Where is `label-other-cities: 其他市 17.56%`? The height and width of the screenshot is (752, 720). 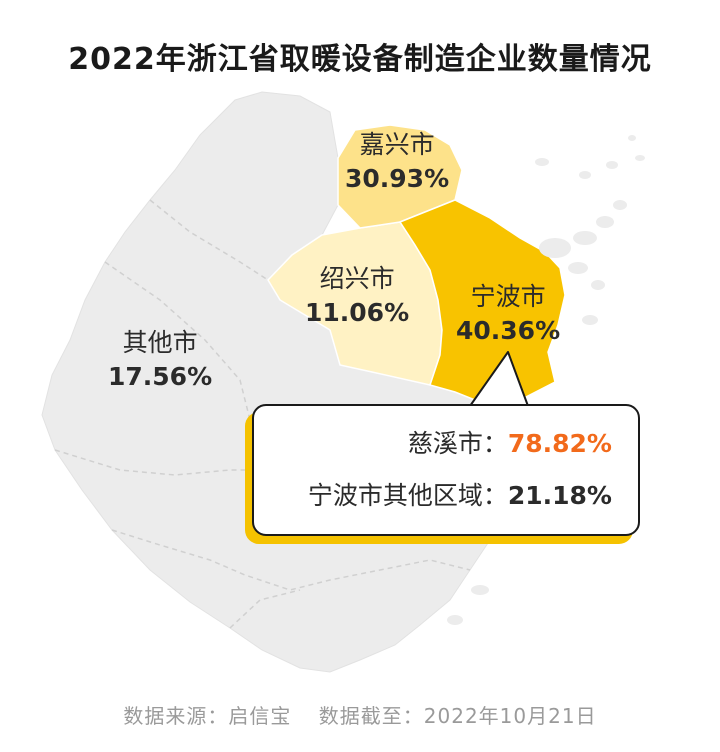 label-other-cities: 其他市 17.56% is located at coordinates (160, 360).